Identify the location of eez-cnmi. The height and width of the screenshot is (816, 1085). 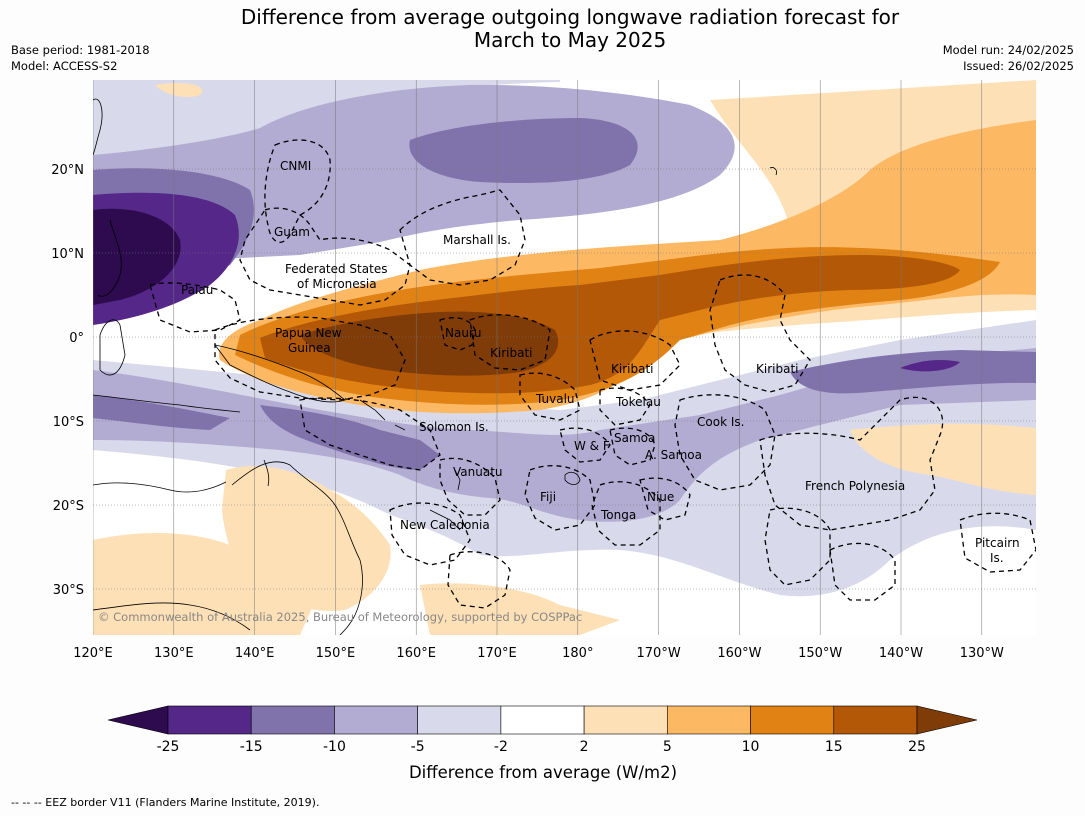
(297, 191).